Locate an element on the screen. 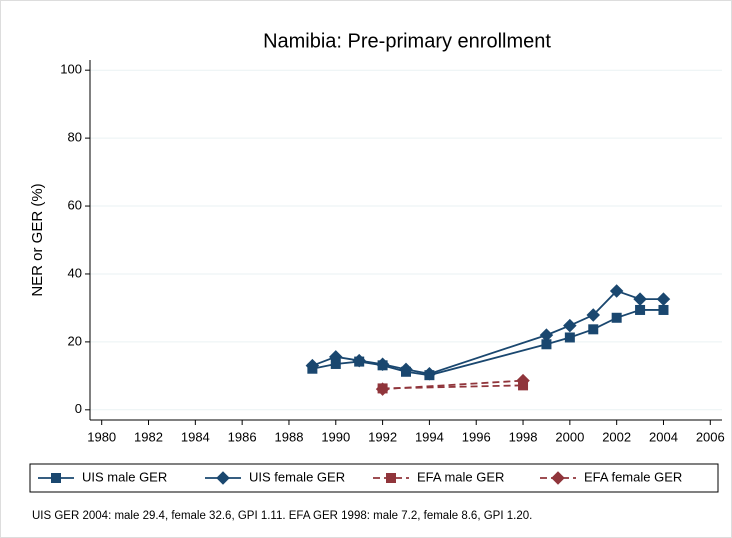  x-tick-label: 1990 is located at coordinates (335, 436).